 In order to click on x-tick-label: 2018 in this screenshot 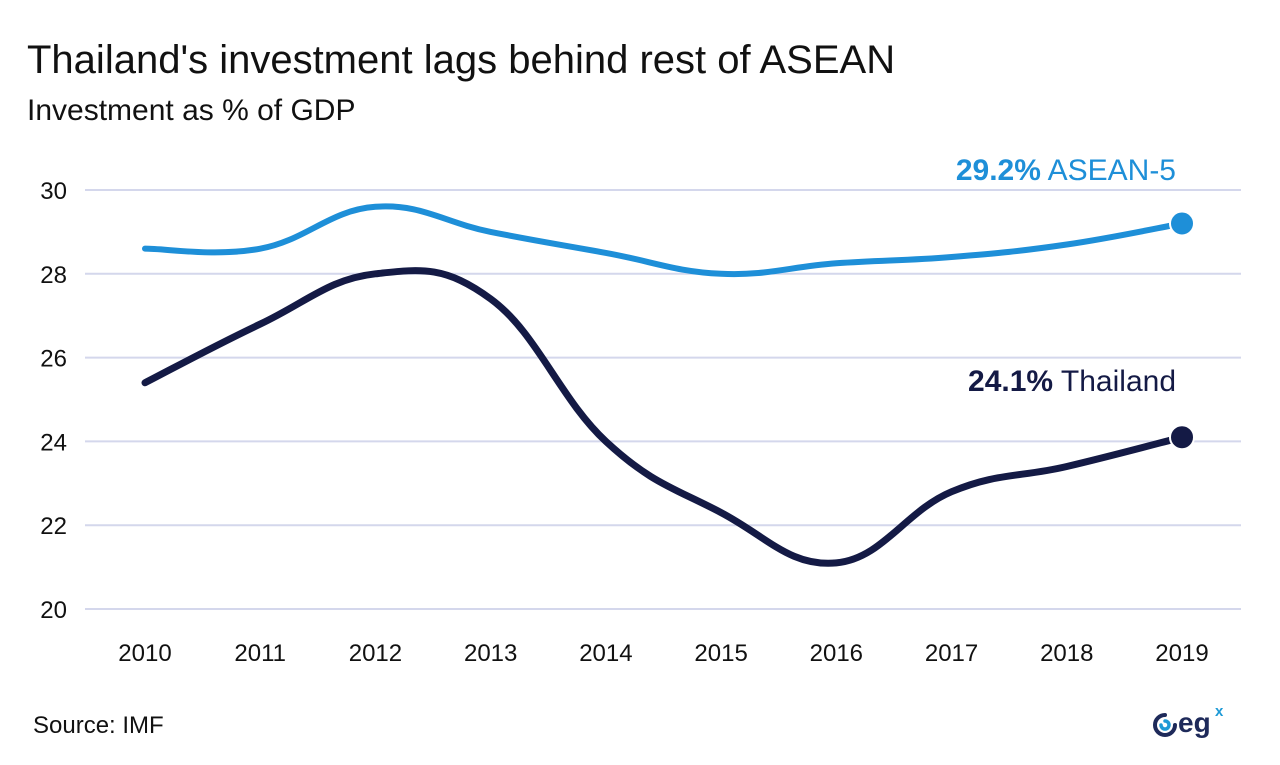, I will do `click(1066, 653)`.